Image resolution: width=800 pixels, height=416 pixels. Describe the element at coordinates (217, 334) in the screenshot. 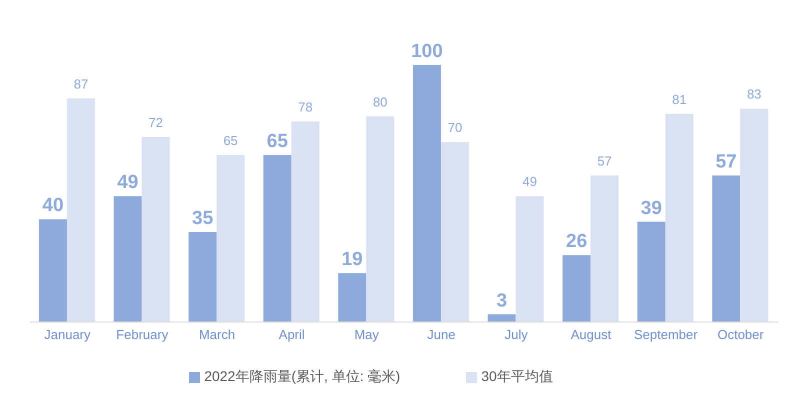

I see `x-tick-label: March` at that location.